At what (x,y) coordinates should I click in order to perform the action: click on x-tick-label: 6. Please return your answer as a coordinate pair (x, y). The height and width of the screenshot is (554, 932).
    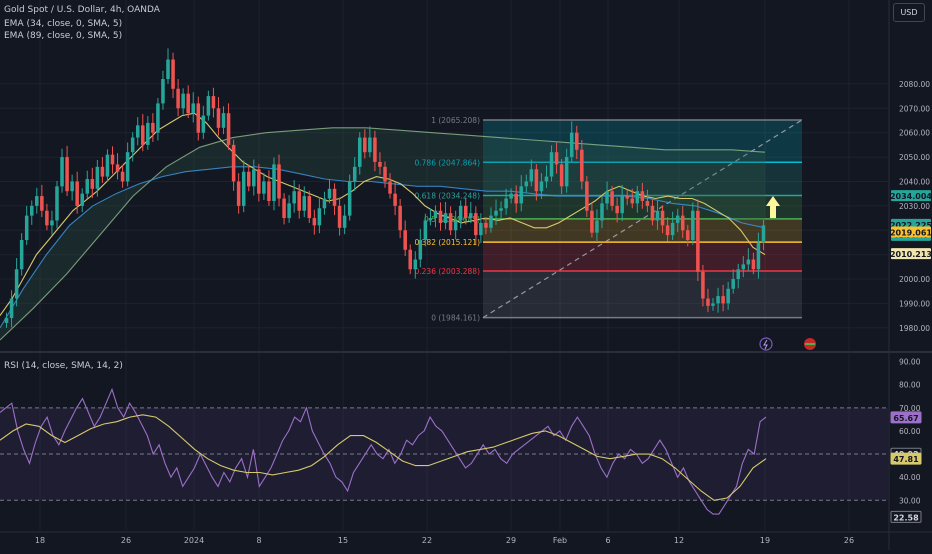
    Looking at the image, I should click on (607, 540).